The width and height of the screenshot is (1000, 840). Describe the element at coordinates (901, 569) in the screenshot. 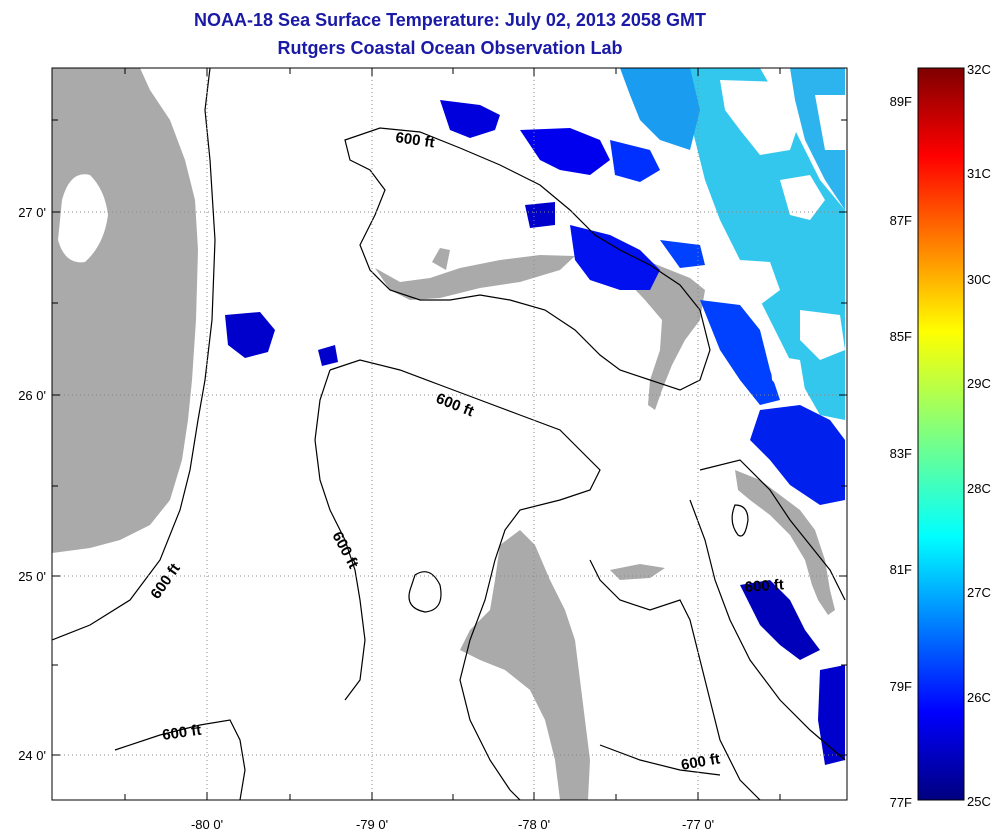

I see `colorbar-f-label: 81F` at that location.